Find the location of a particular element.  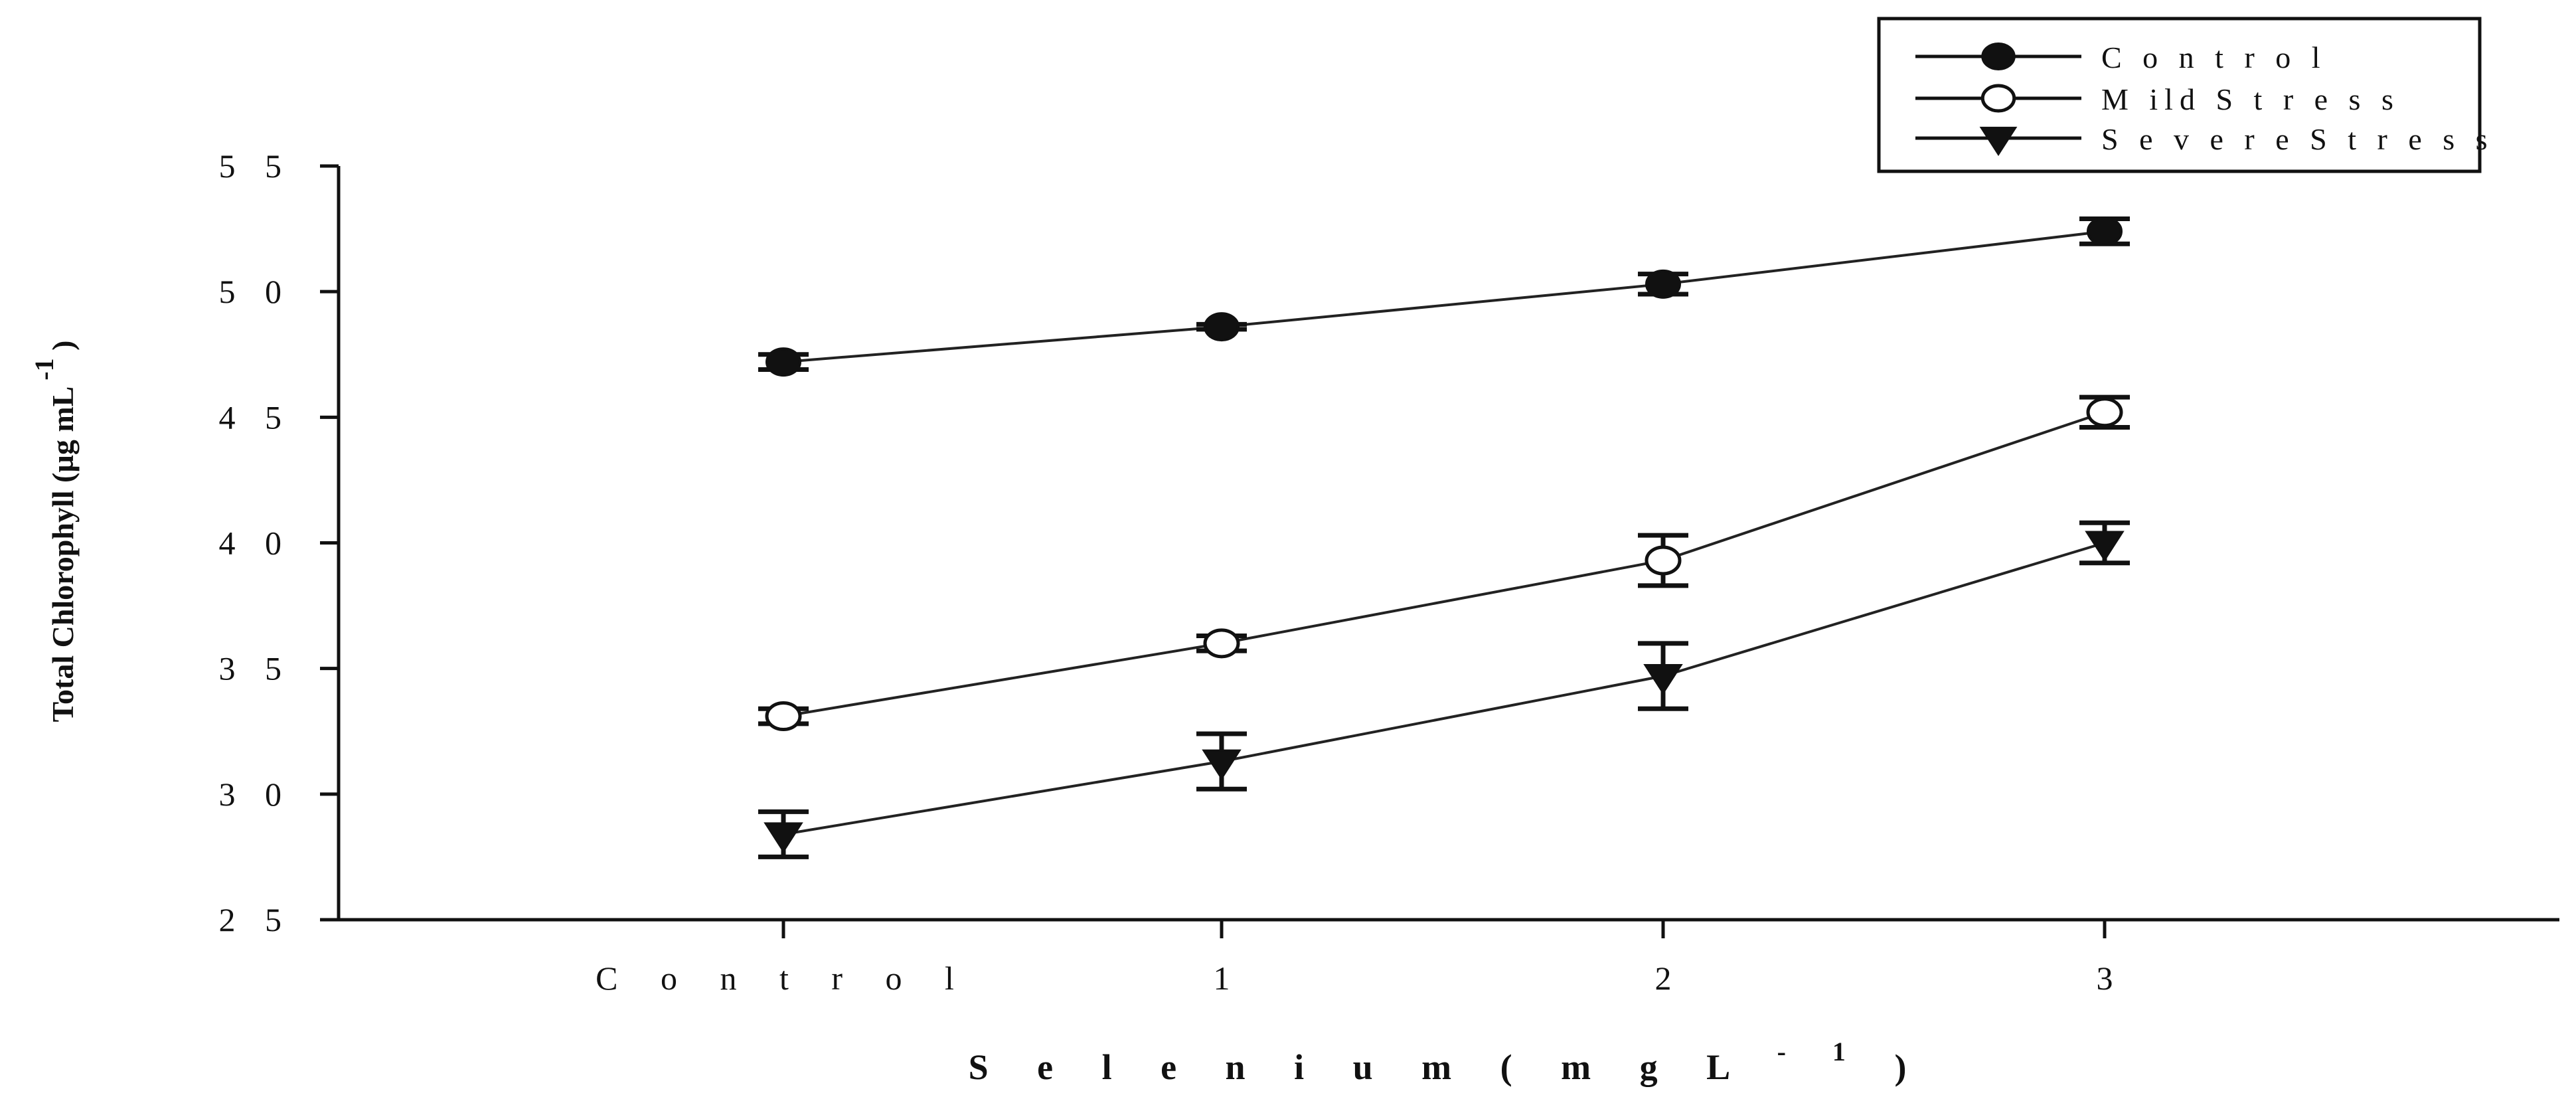

x-axis-title-close: ) is located at coordinates (1910, 1067).